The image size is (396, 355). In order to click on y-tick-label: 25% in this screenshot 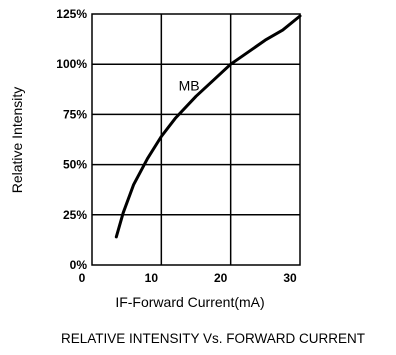, I will do `click(75, 215)`.